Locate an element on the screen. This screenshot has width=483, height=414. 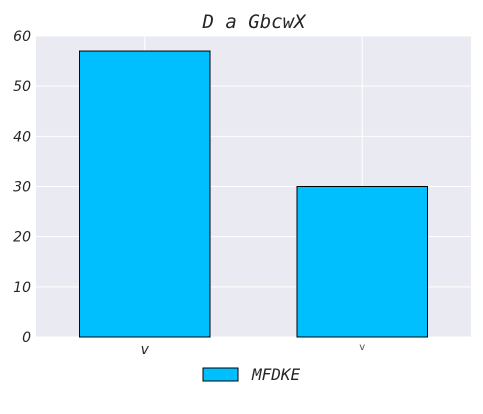
y-tick-label: 0 is located at coordinates (26, 338).